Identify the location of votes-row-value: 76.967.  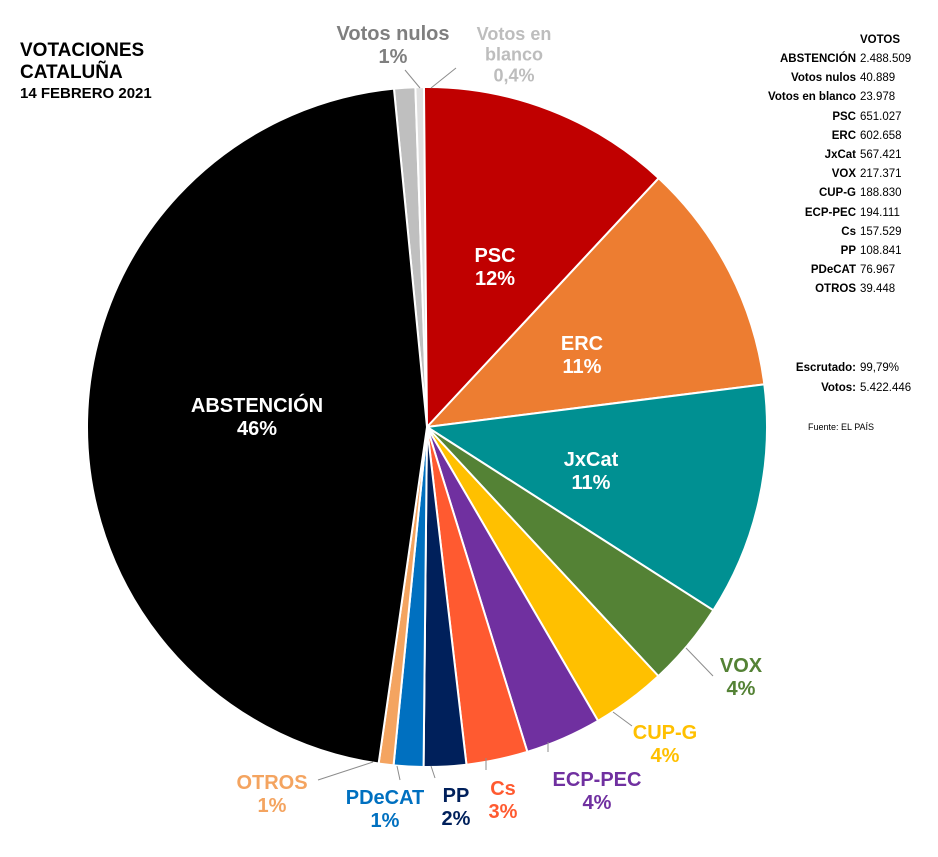
(878, 270).